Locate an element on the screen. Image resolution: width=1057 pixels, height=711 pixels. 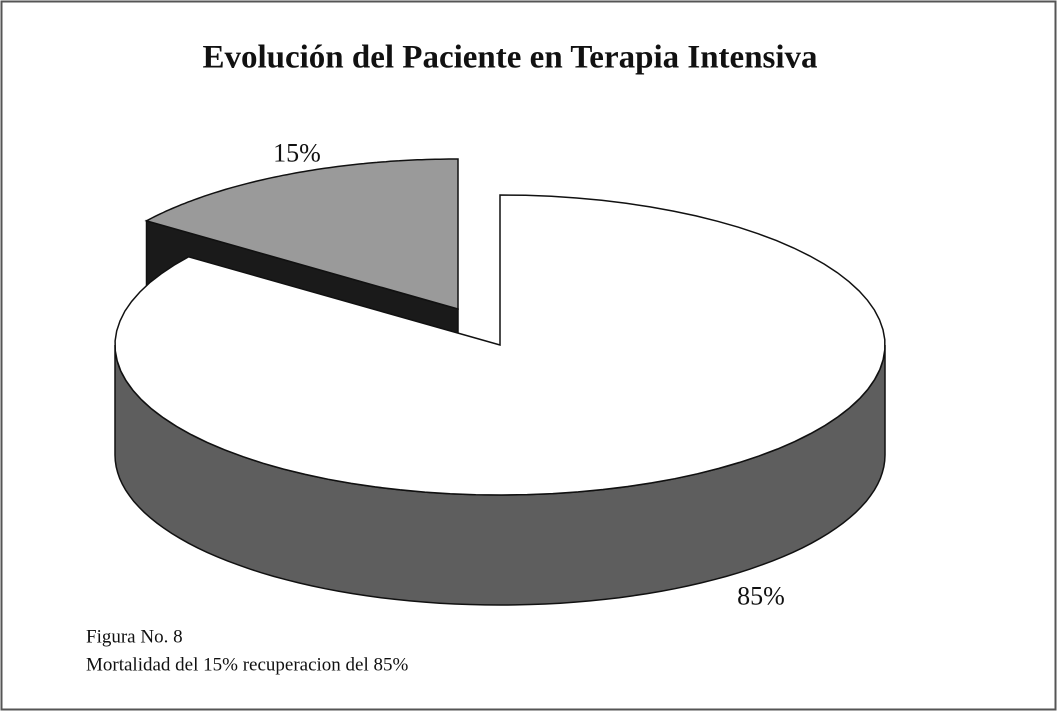
caption: Figura No. 8 is located at coordinates (134, 636).